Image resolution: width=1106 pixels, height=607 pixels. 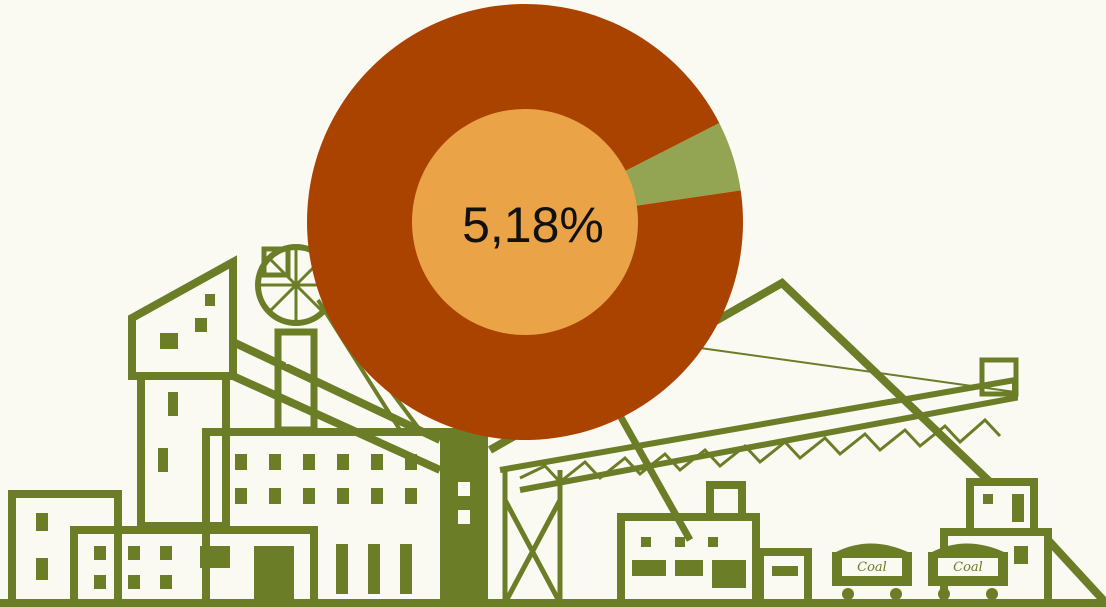 I want to click on front-building, so click(x=194, y=566).